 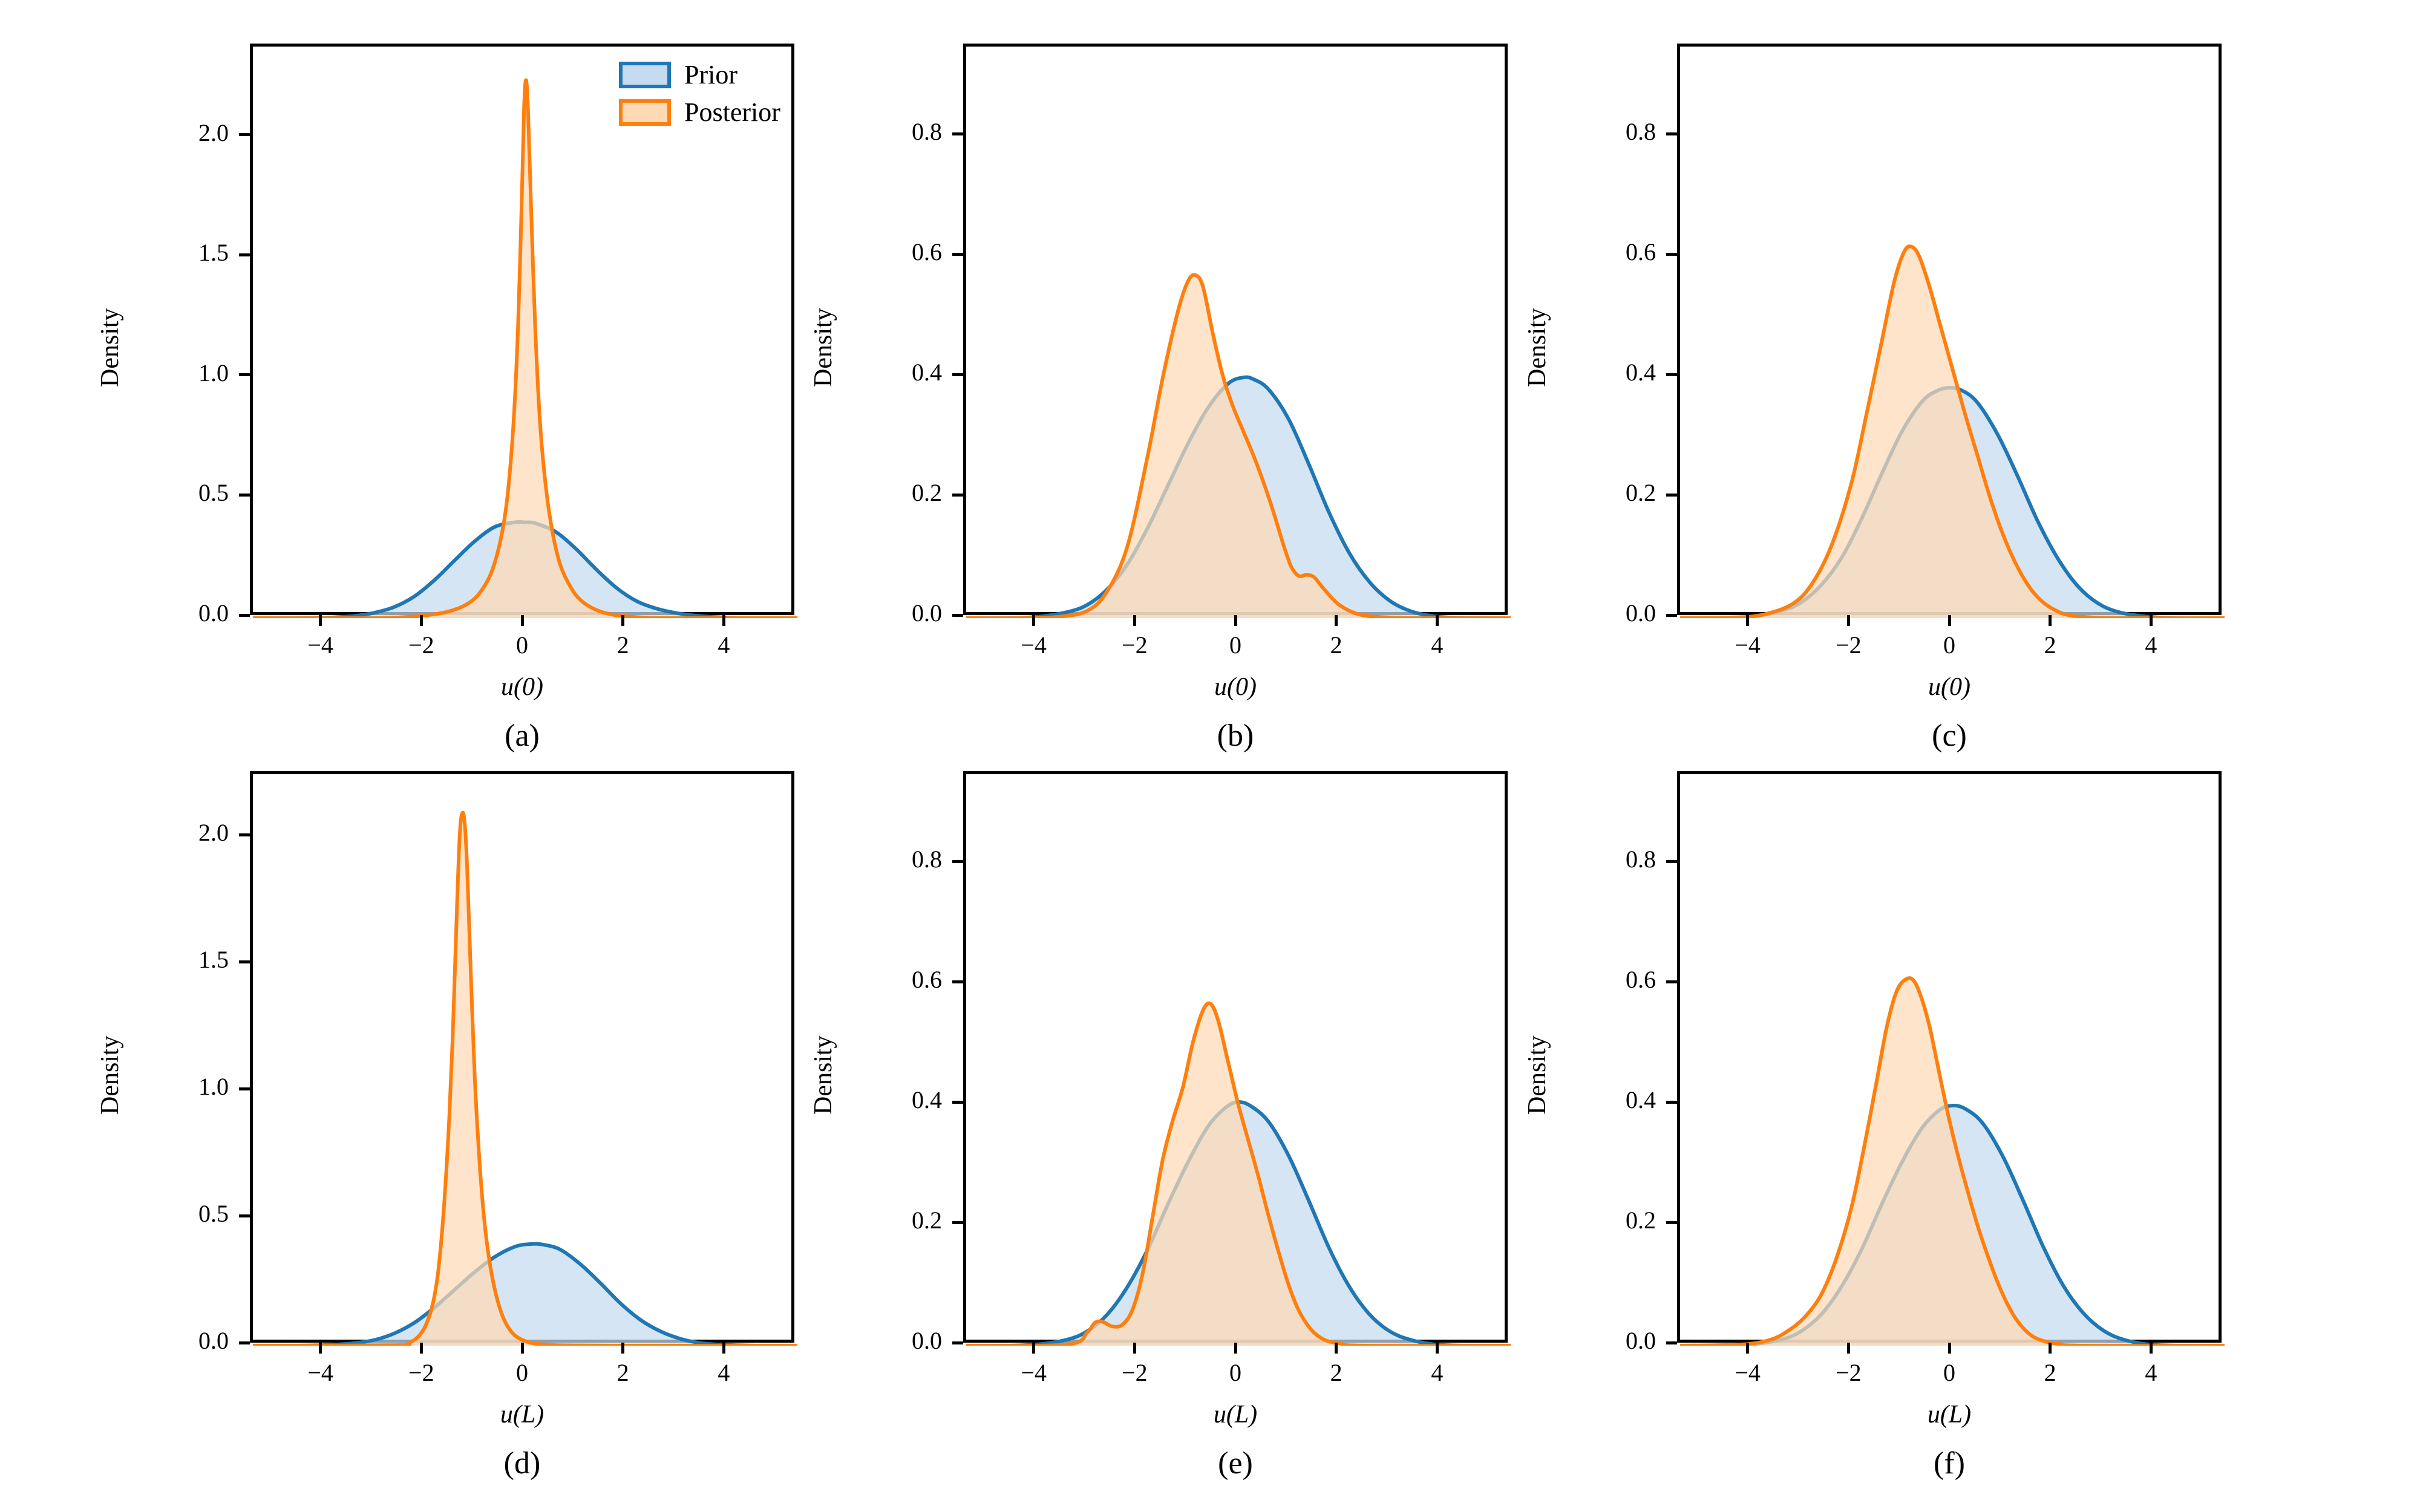 I want to click on legend-swatch-prior, so click(x=645, y=75).